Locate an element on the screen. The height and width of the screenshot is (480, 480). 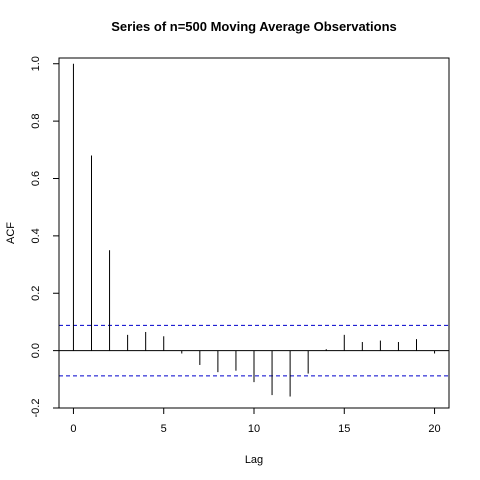
x-tick-label: 5 is located at coordinates (164, 429).